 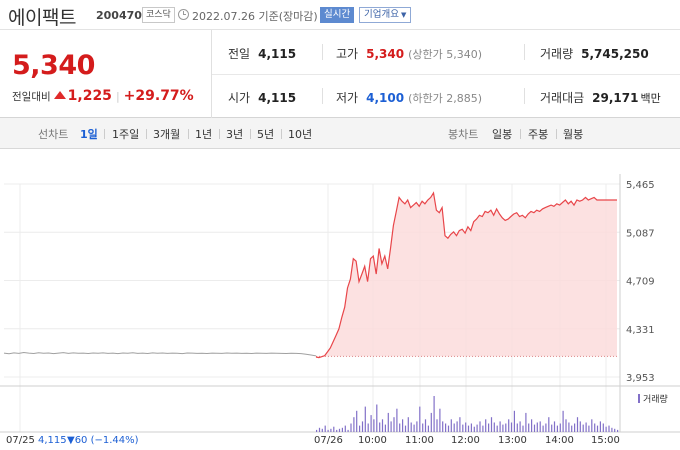 I want to click on date-text: 2022.07.26 기준(장마감), so click(x=255, y=16).